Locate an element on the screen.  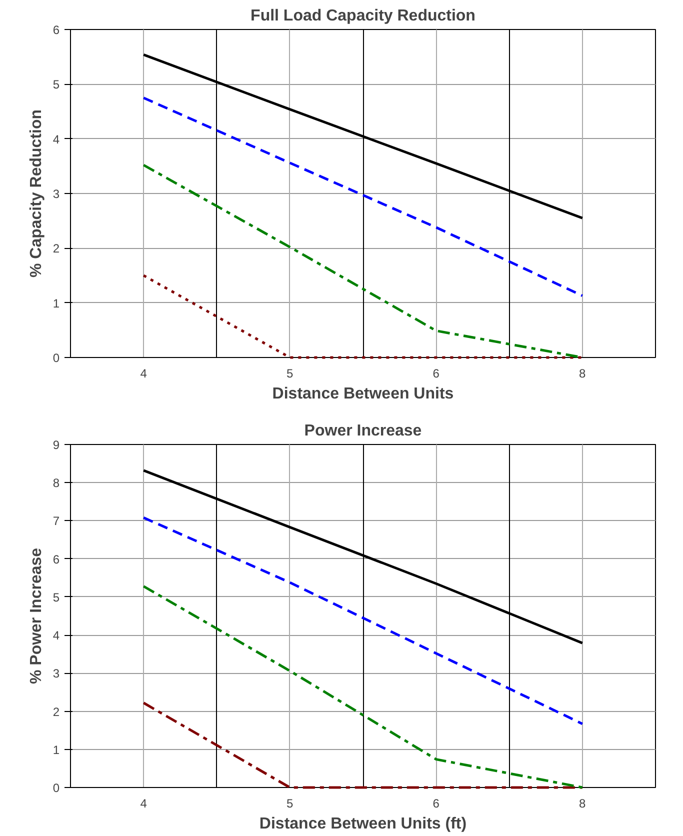
y-axis-title: % Capacity Reduction is located at coordinates (36, 193).